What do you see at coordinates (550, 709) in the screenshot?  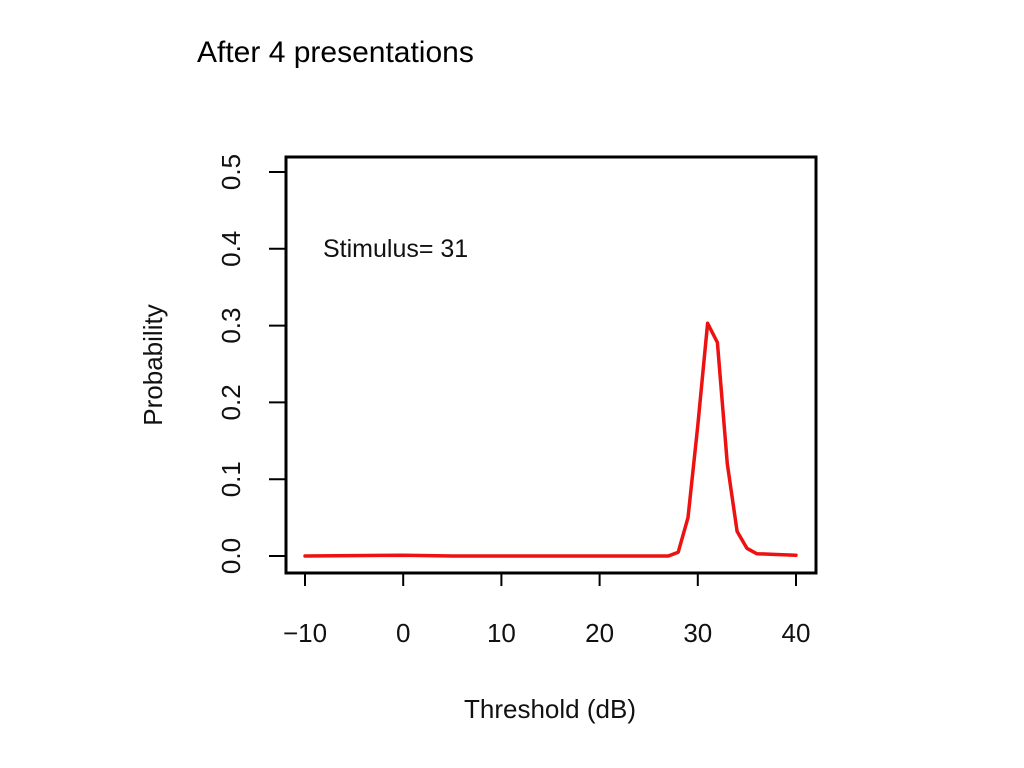 I see `x-axis-label: Threshold (dB)` at bounding box center [550, 709].